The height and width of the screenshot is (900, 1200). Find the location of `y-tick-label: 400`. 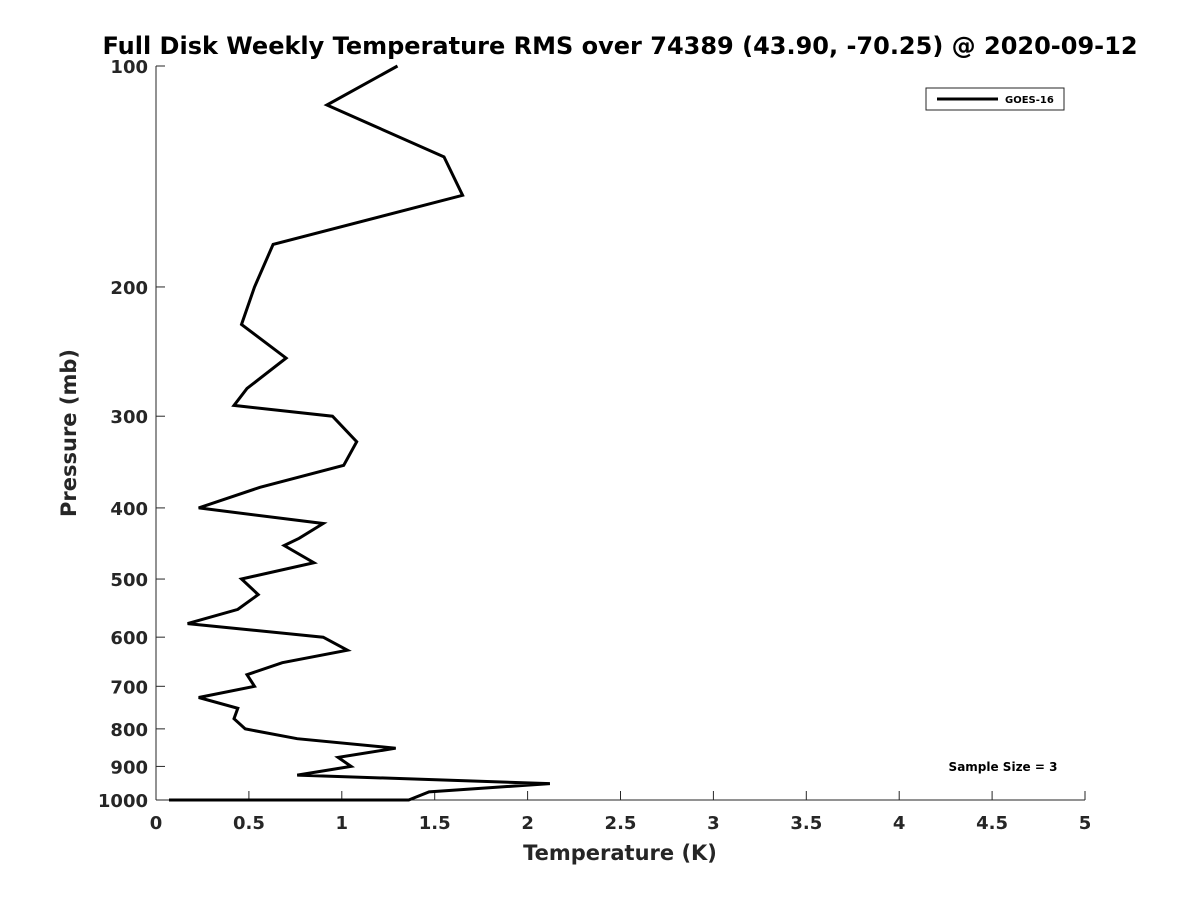

y-tick-label: 400 is located at coordinates (129, 509).